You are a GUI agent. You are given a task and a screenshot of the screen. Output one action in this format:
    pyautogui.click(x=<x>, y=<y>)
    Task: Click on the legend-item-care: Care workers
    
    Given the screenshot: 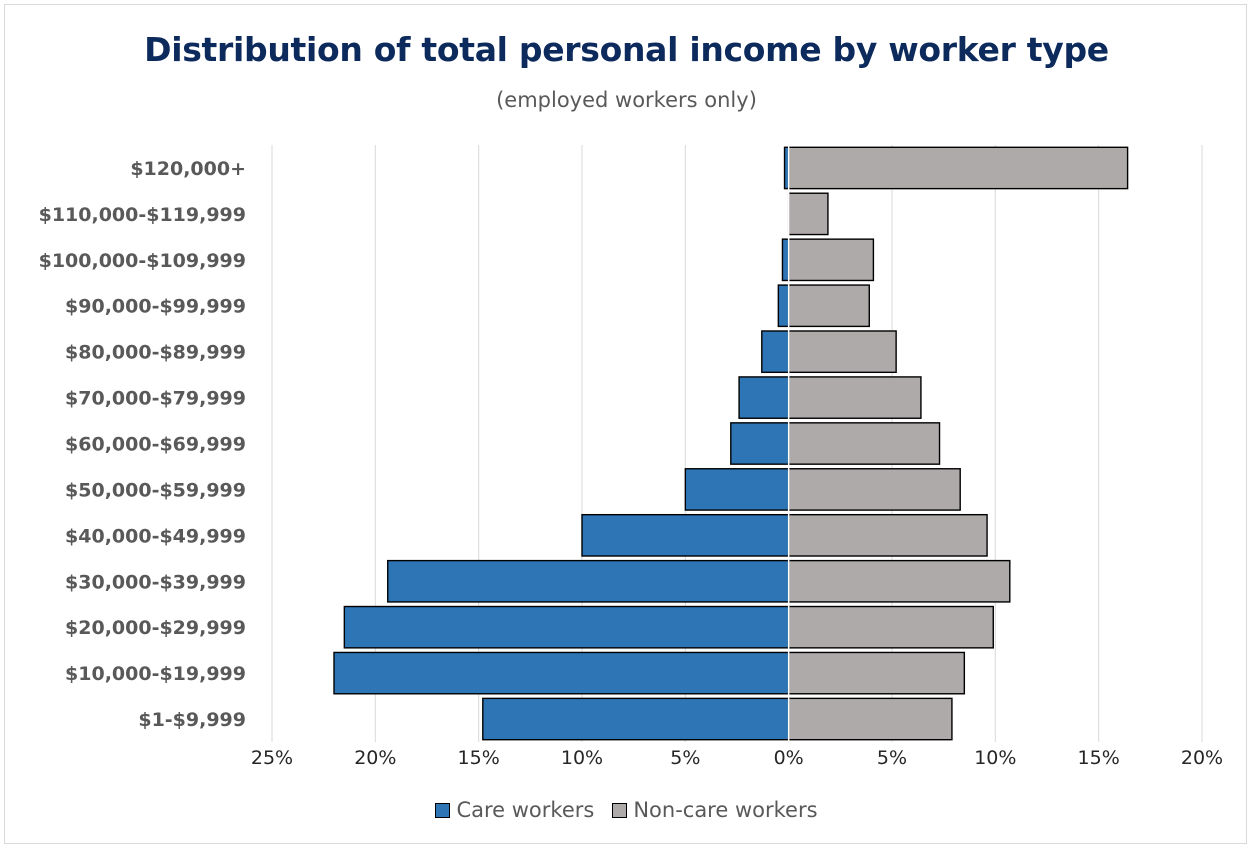 What is the action you would take?
    pyautogui.click(x=514, y=810)
    